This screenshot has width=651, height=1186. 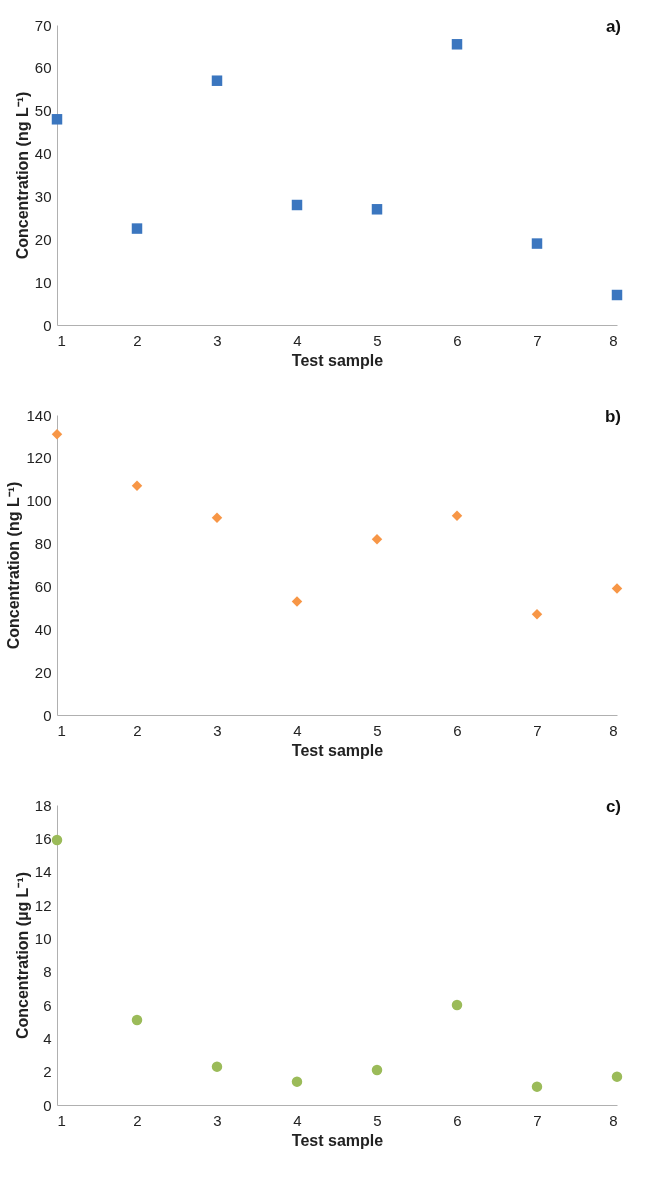 I want to click on annotation: c), so click(x=613, y=806).